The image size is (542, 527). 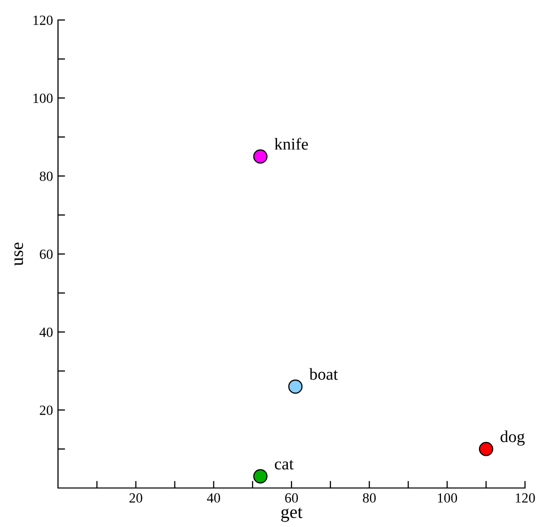 What do you see at coordinates (284, 465) in the screenshot?
I see `series-label: cat` at bounding box center [284, 465].